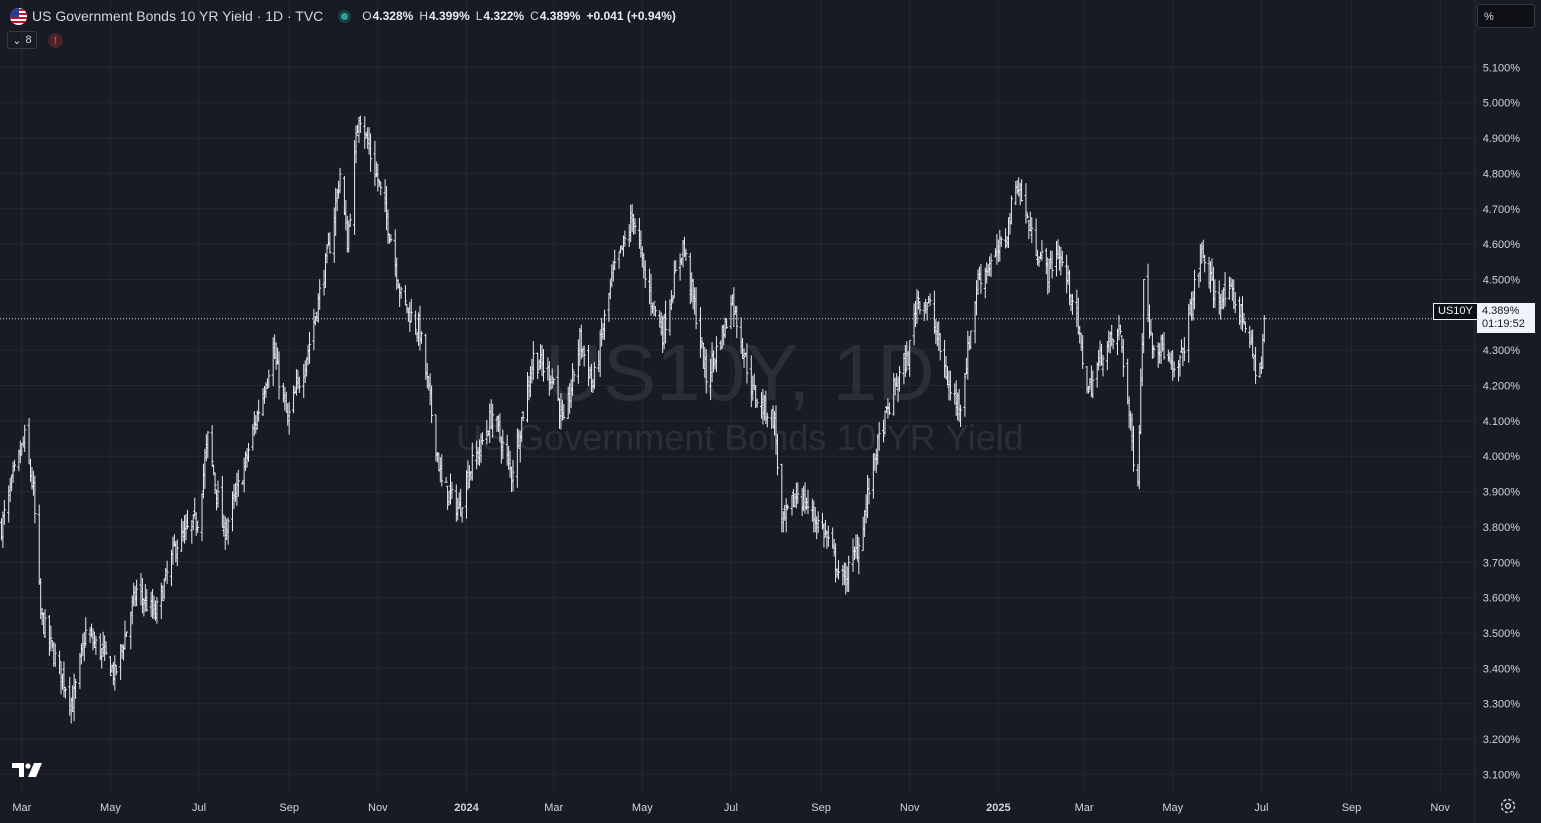 This screenshot has height=823, width=1541. I want to click on indicators-toggle-button: ⌄ 8, so click(22, 40).